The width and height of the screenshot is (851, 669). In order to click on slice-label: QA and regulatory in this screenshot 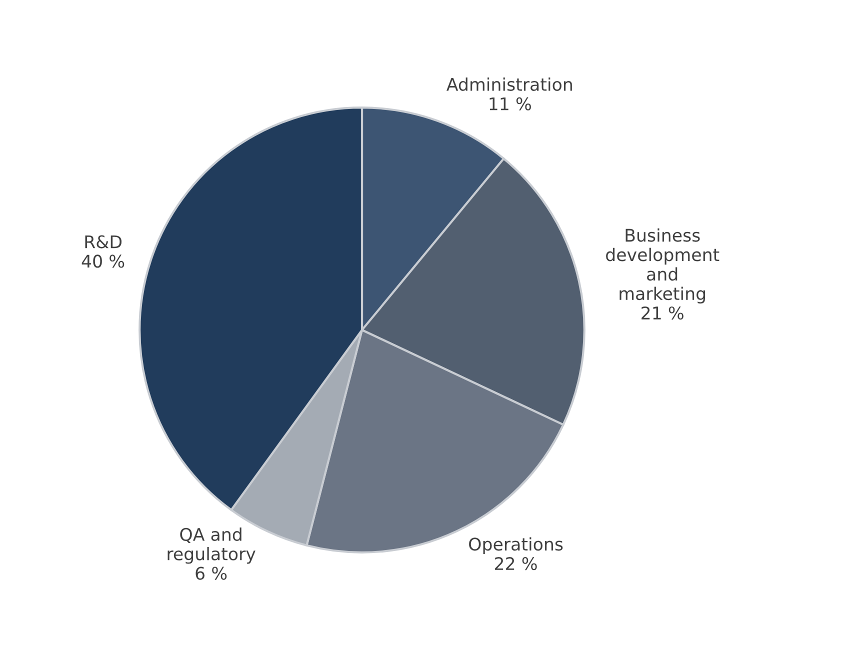, I will do `click(212, 546)`.